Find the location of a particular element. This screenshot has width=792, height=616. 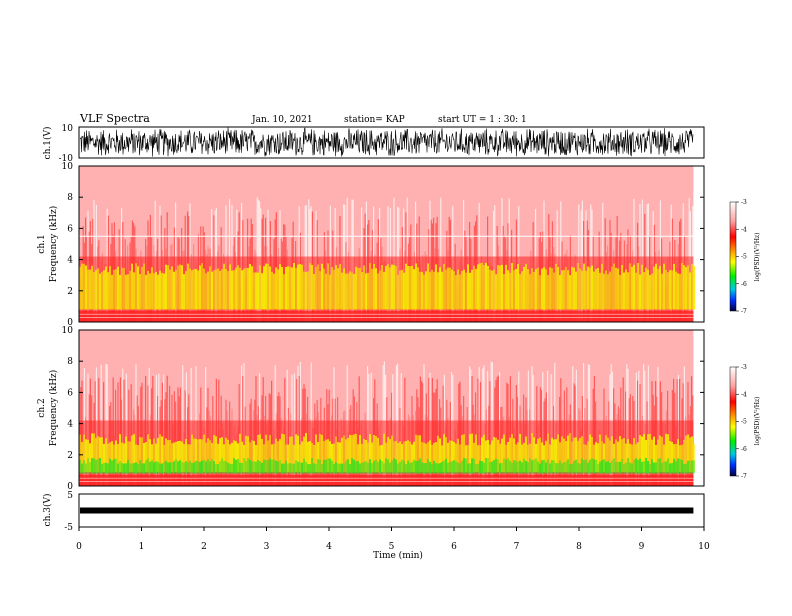

ch2-freq-tick-label: 8 is located at coordinates (70, 362).